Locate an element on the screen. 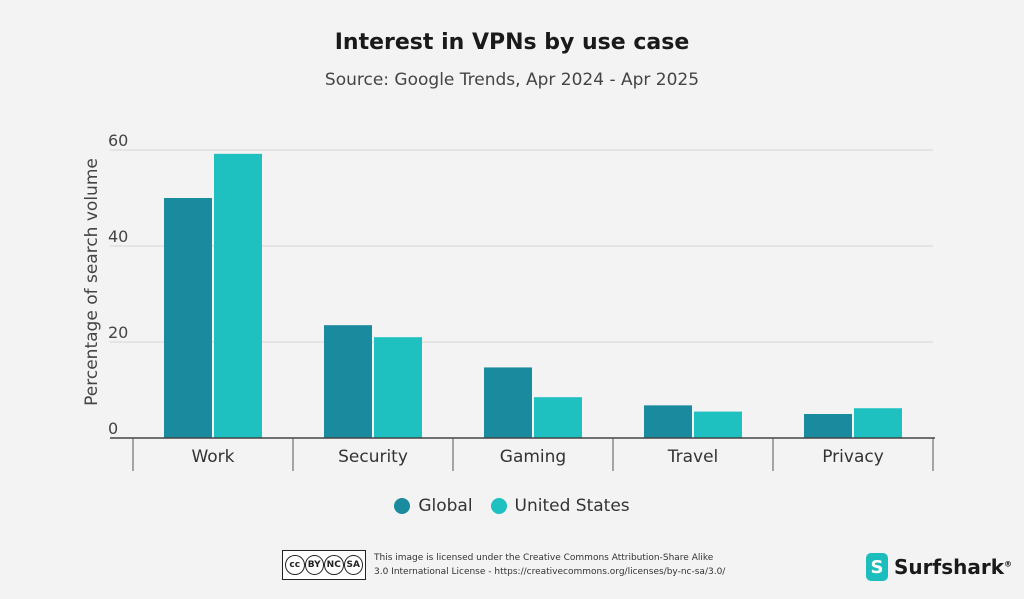 This screenshot has height=599, width=1024. brand-name-text: Surfshark is located at coordinates (949, 567).